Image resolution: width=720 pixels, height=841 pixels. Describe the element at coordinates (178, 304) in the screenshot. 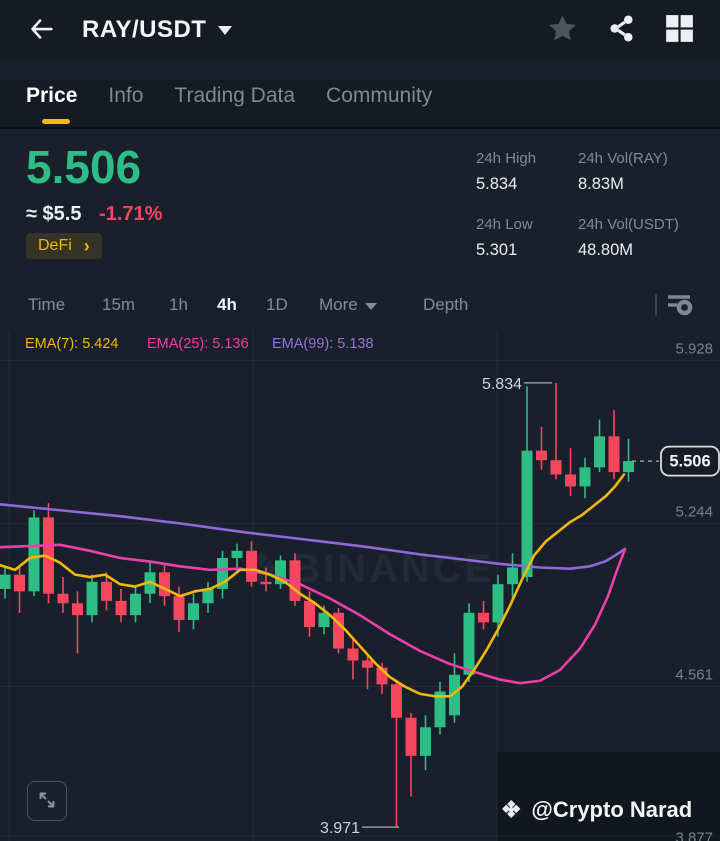

I see `interval-1h: 1h` at that location.